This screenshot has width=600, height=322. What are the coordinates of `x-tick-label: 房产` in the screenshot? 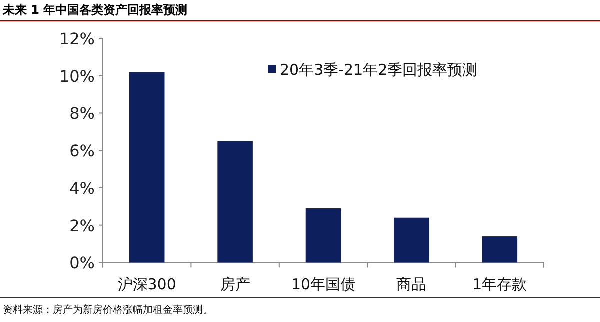 It's located at (235, 285).